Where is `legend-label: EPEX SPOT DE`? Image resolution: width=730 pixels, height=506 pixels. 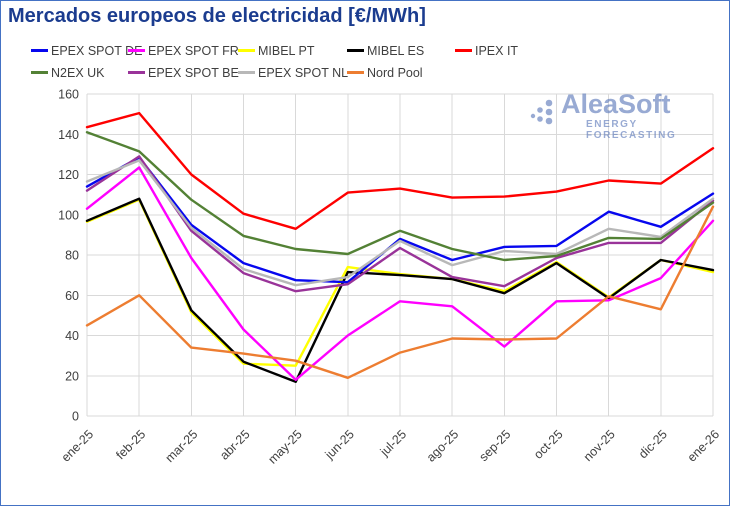 legend-label: EPEX SPOT DE is located at coordinates (97, 51).